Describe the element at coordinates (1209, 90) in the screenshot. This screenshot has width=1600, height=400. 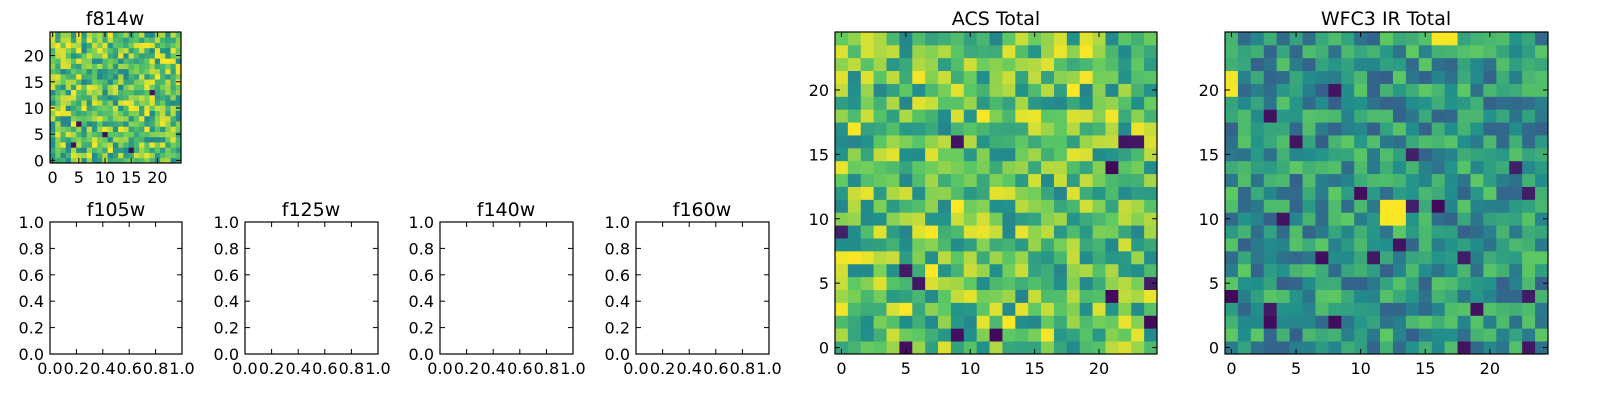
I see `y-tick-label: 20` at that location.